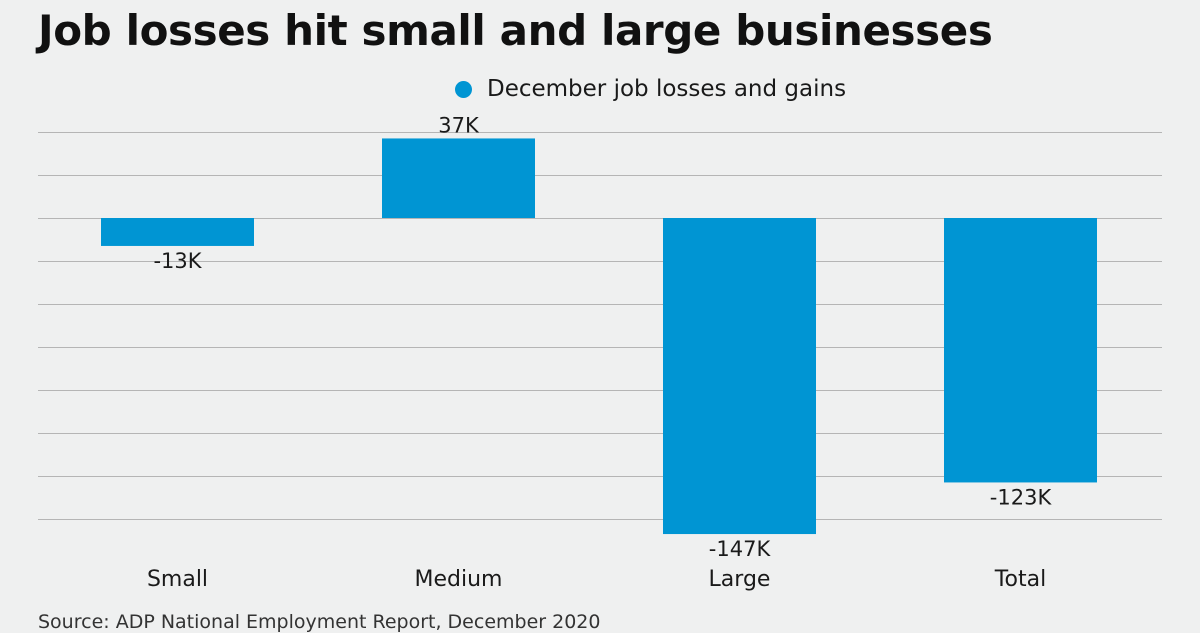  I want to click on bar-large, so click(739, 376).